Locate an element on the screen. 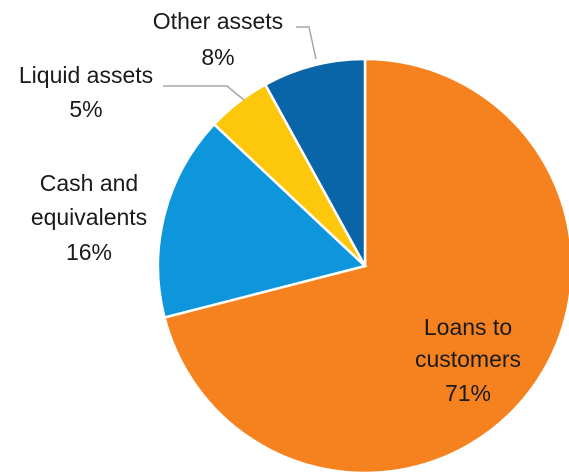 The image size is (569, 474). slice-value-other-assets: 8% is located at coordinates (217, 57).